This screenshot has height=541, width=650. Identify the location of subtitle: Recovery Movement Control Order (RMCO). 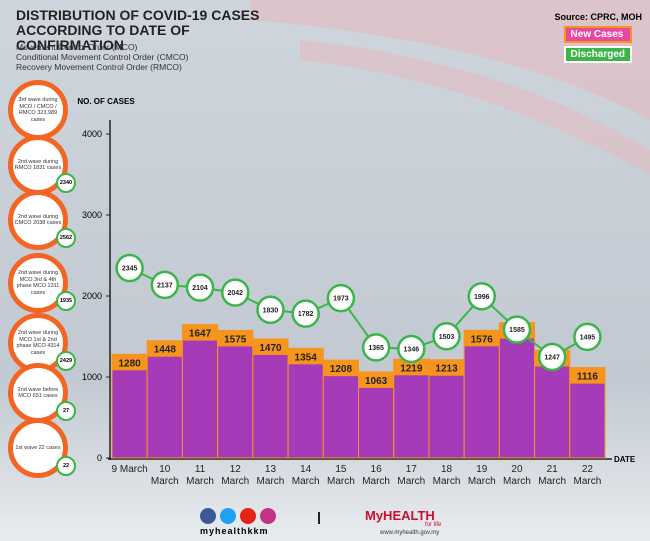
(99, 67).